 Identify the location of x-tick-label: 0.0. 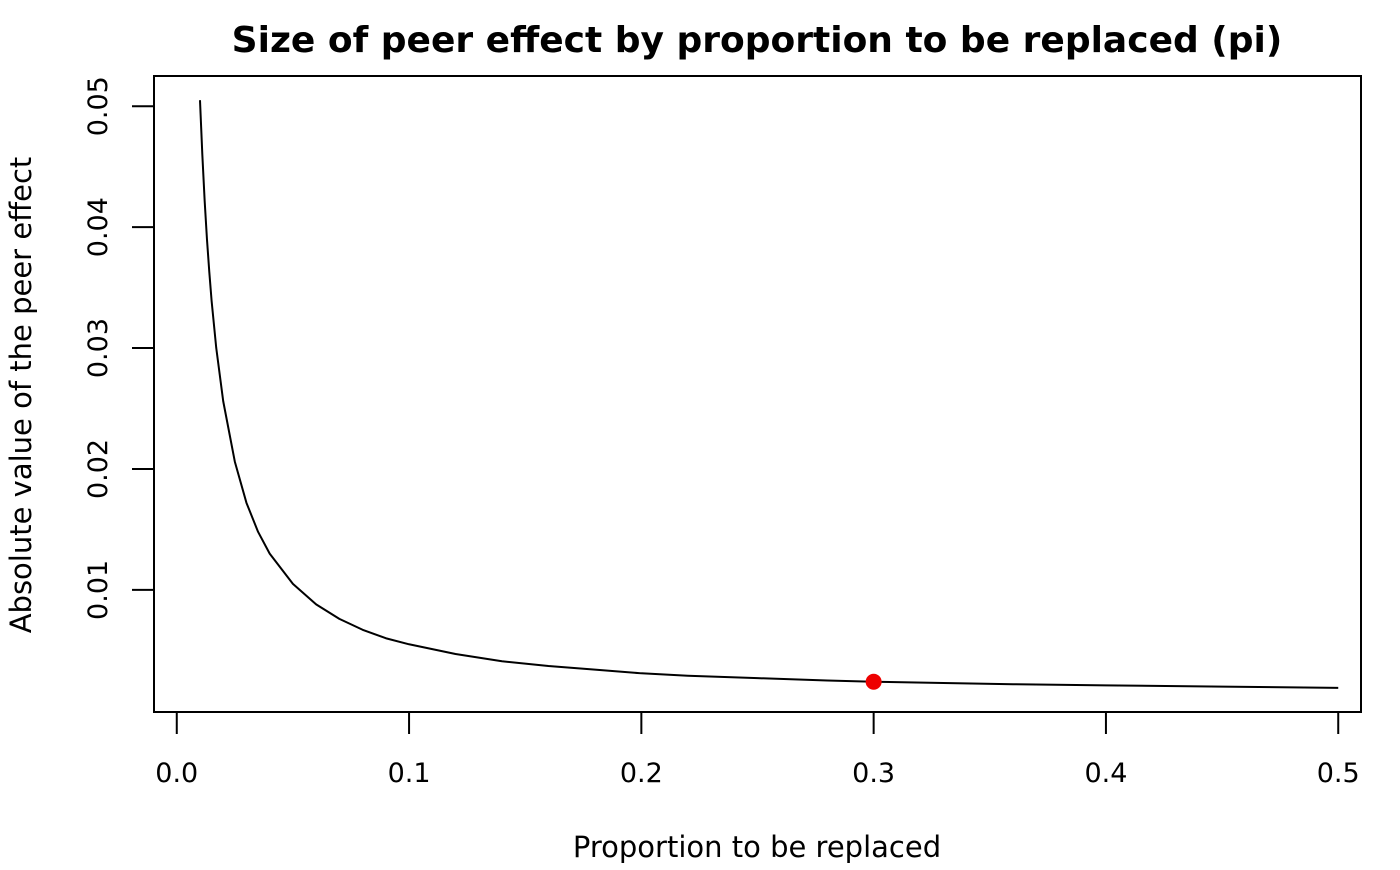
(176, 773).